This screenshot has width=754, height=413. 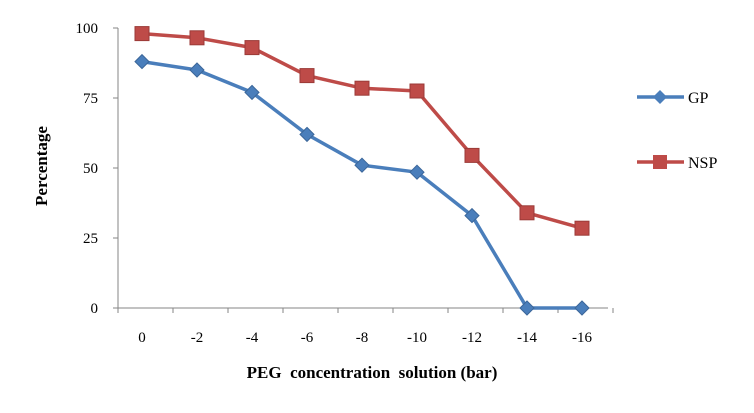 I want to click on x-axis: 0 -2 -4 -6 -8 -10 -12 -14 -16, so click(x=365, y=326).